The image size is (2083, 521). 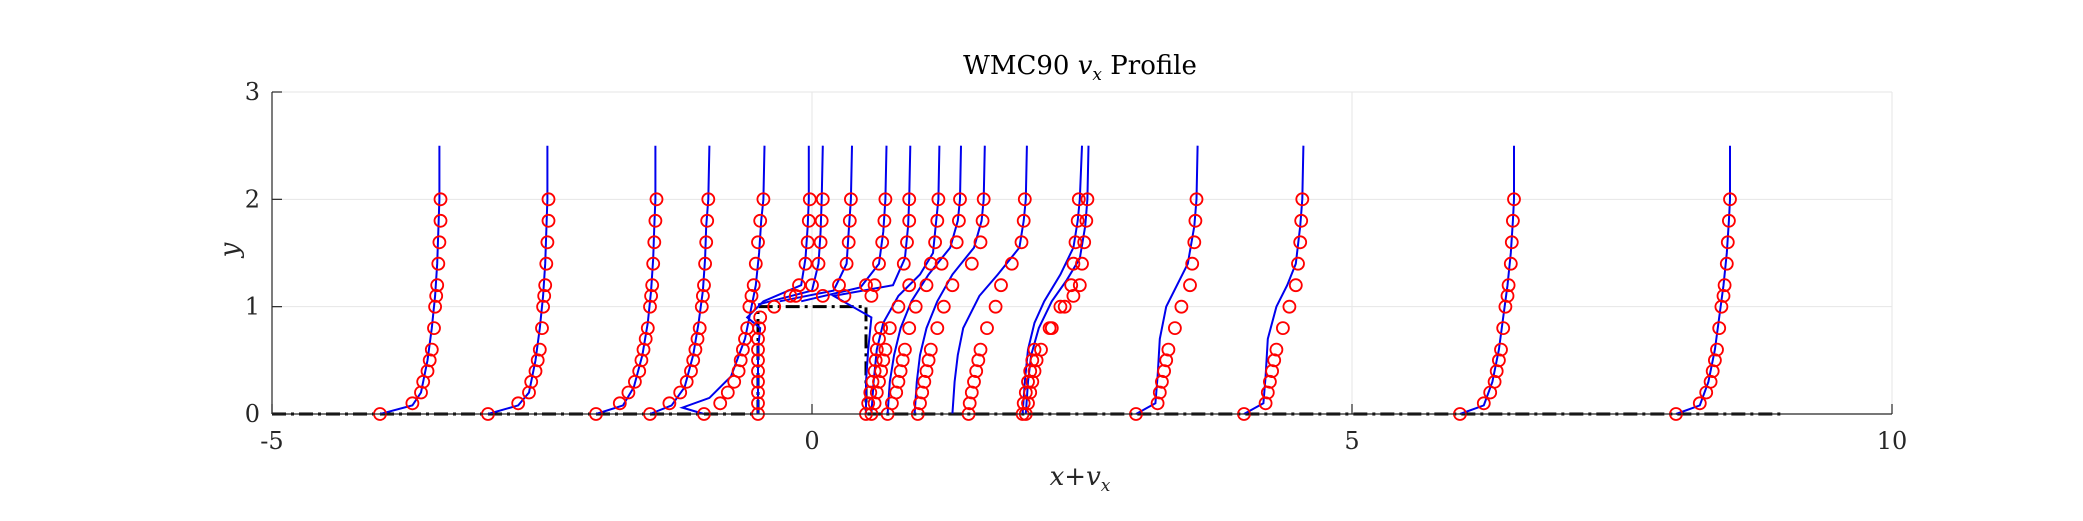 I want to click on x-tick-label: 0, so click(x=811, y=441).